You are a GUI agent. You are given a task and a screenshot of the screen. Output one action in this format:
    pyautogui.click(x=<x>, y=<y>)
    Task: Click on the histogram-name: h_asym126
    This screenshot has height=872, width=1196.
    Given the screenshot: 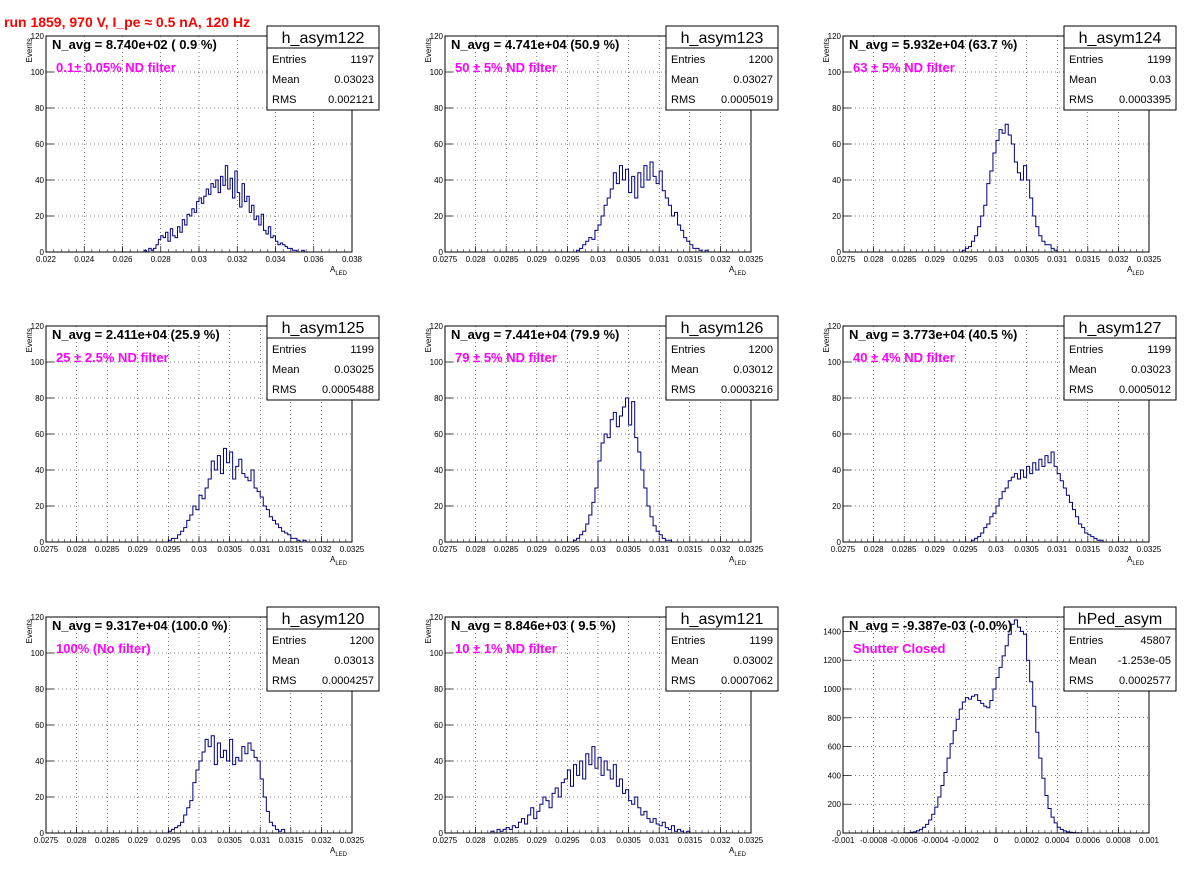 What is the action you would take?
    pyautogui.click(x=722, y=328)
    